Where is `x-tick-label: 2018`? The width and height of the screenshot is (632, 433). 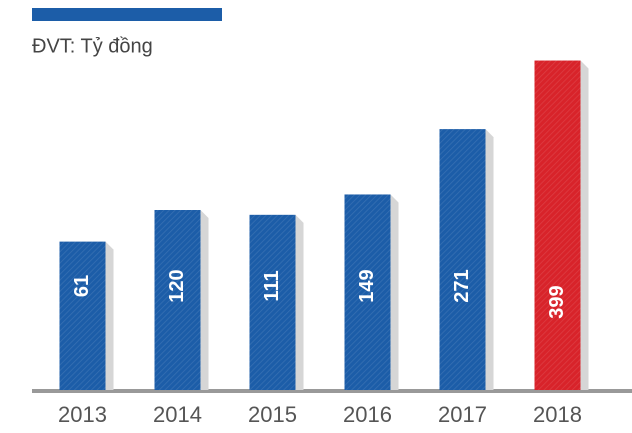 x-tick-label: 2018 is located at coordinates (557, 414).